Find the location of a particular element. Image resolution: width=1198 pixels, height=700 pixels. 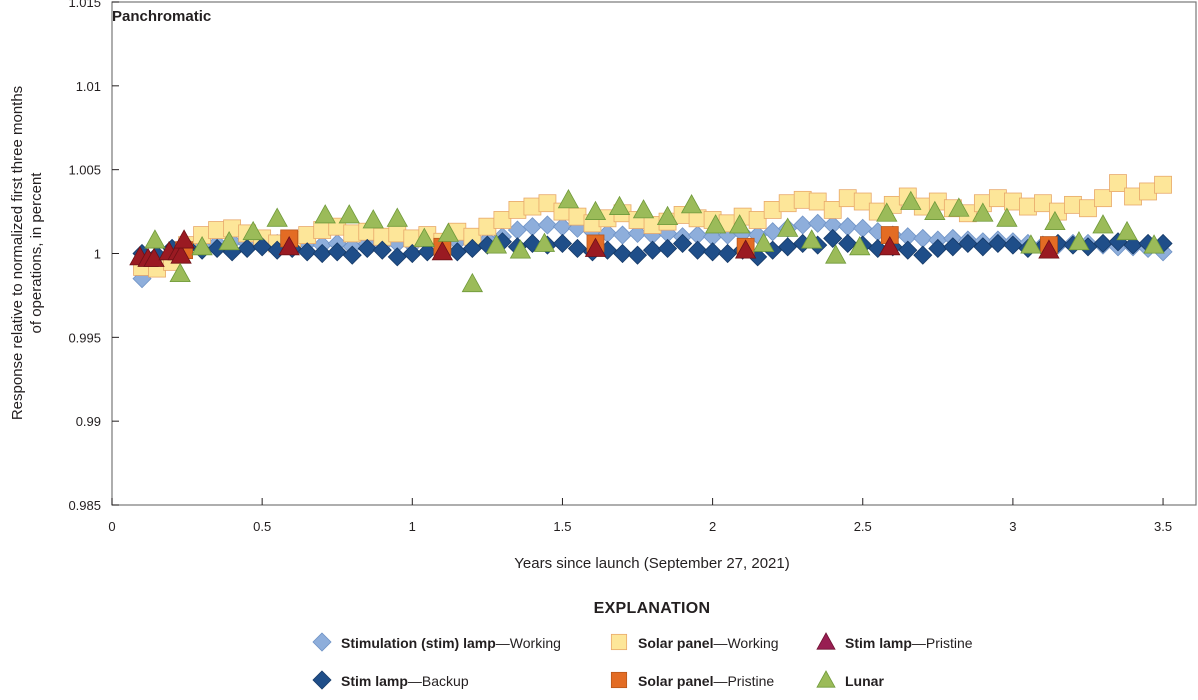

y-tick-label: 1.005 is located at coordinates (84, 170).